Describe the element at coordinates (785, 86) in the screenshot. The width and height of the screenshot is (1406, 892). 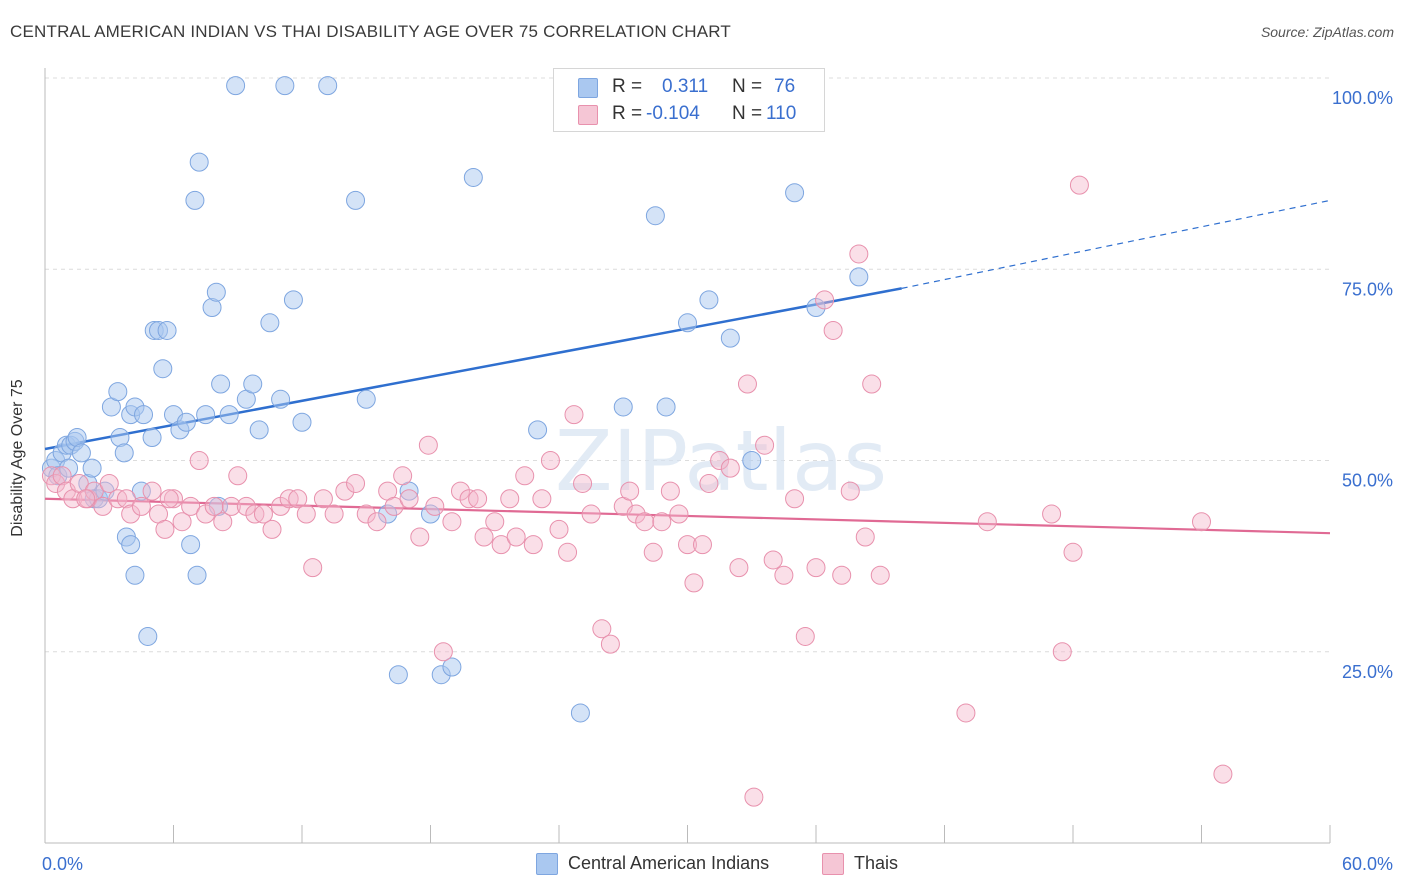
I see `n-value: 76` at that location.